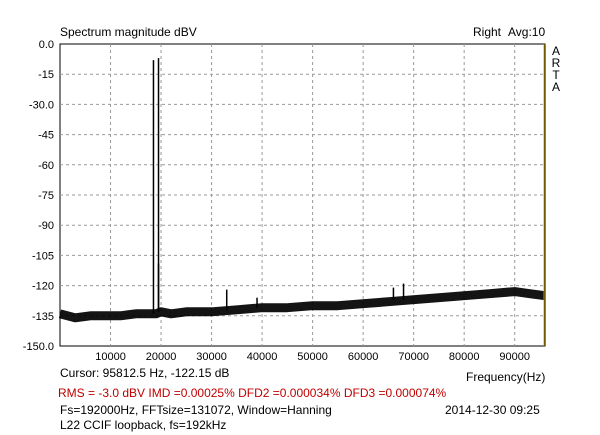  Describe the element at coordinates (46, 45) in the screenshot. I see `y-tick-label: 0.0` at that location.